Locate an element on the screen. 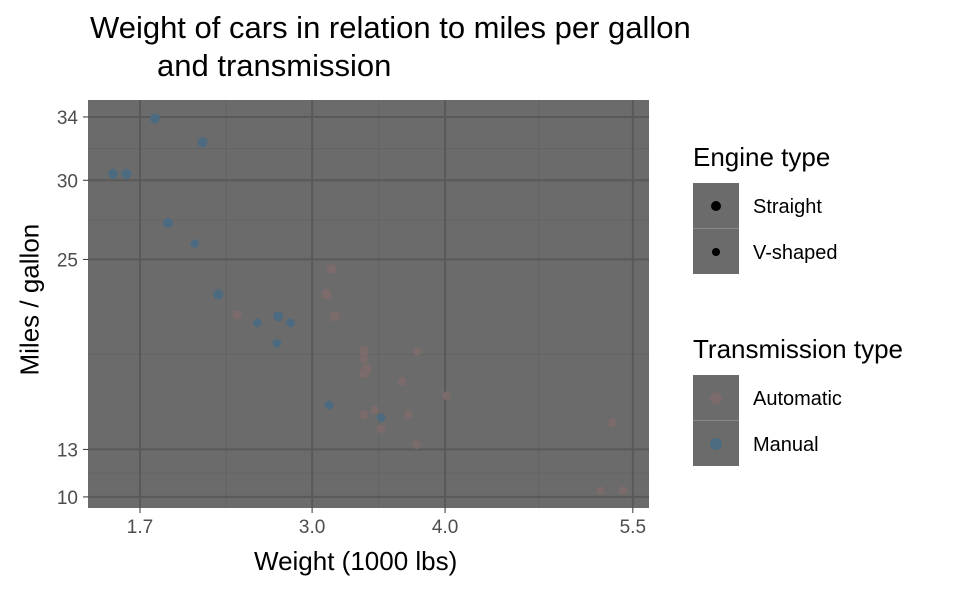  y-tick-label: 10 is located at coordinates (67, 498).